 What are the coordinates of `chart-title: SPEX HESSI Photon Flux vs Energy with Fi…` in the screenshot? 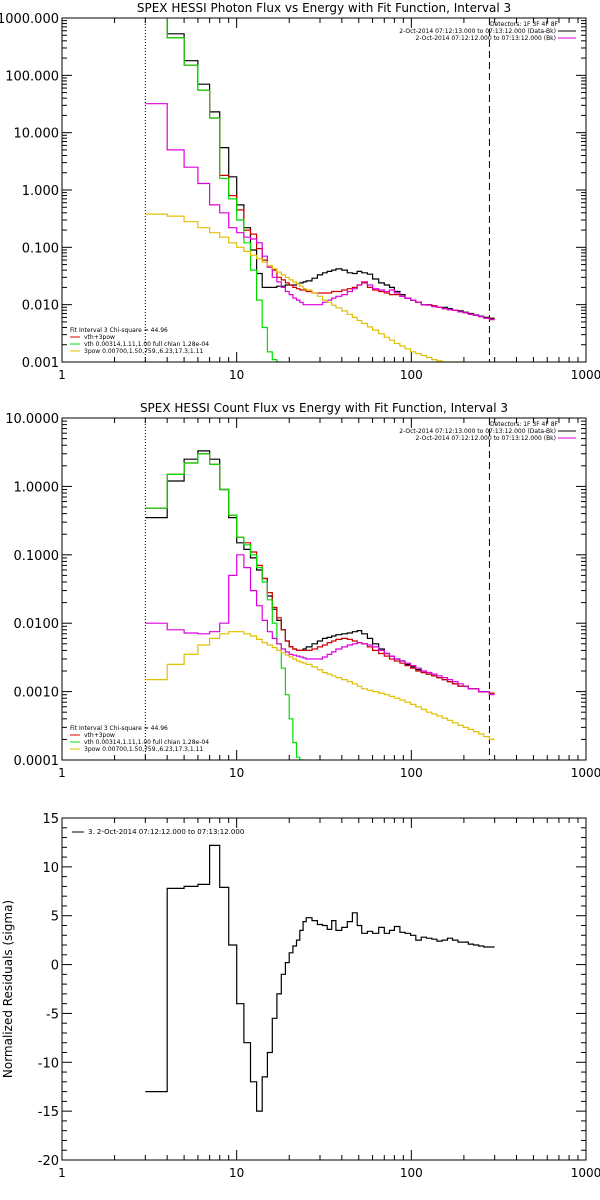 It's located at (324, 8).